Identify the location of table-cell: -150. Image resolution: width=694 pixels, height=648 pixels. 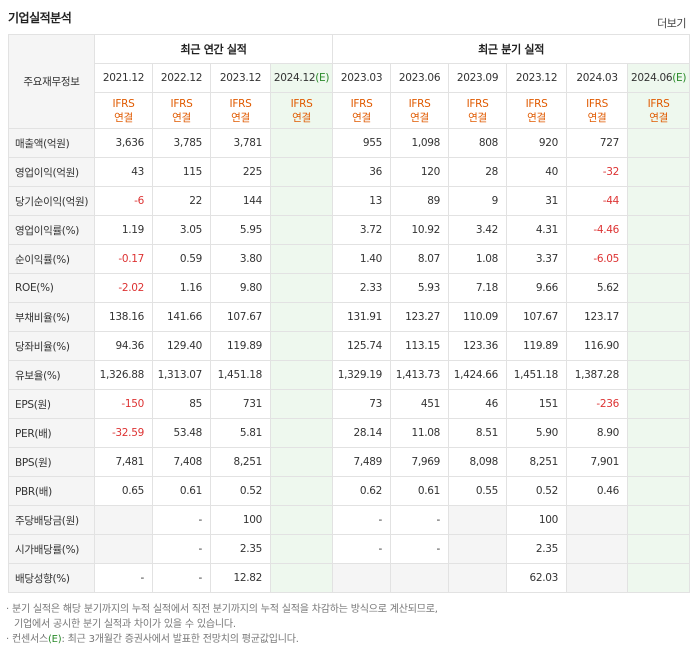
(123, 404).